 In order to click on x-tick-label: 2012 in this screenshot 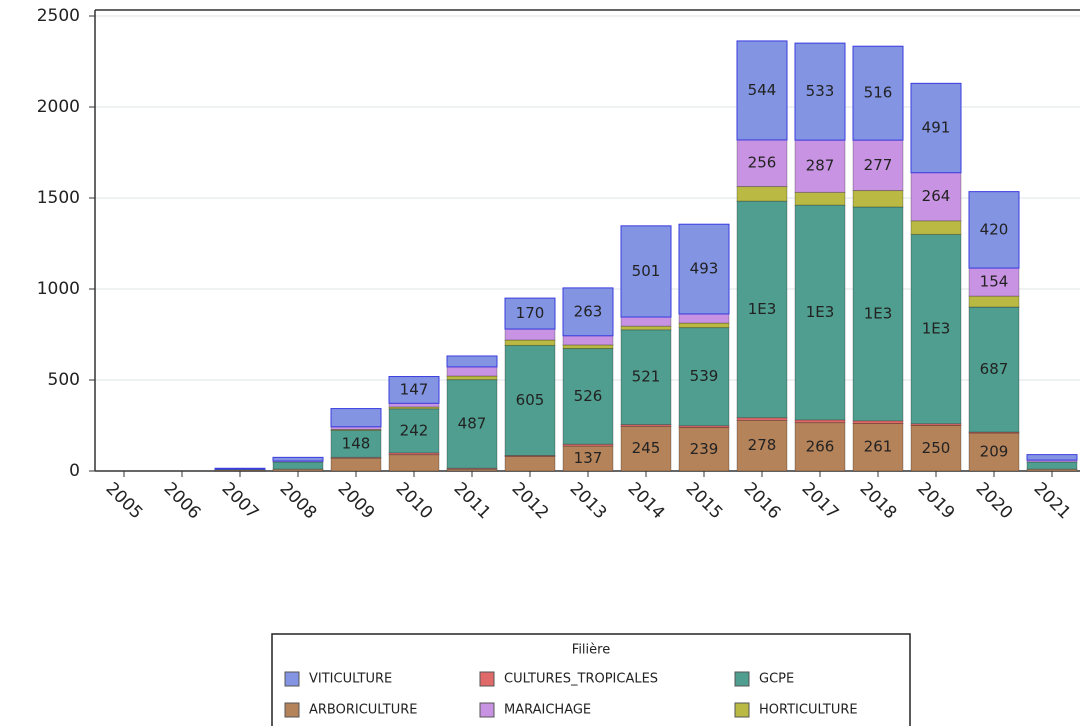, I will do `click(530, 501)`.